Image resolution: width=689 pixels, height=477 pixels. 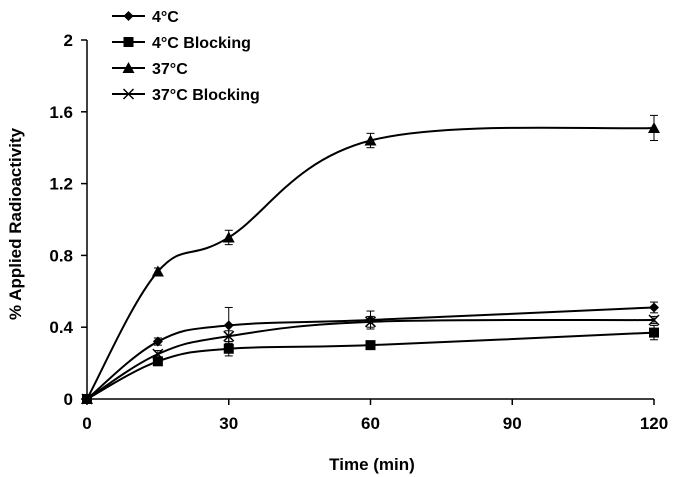 I want to click on legend-label: 37°C Blocking, so click(x=206, y=95).